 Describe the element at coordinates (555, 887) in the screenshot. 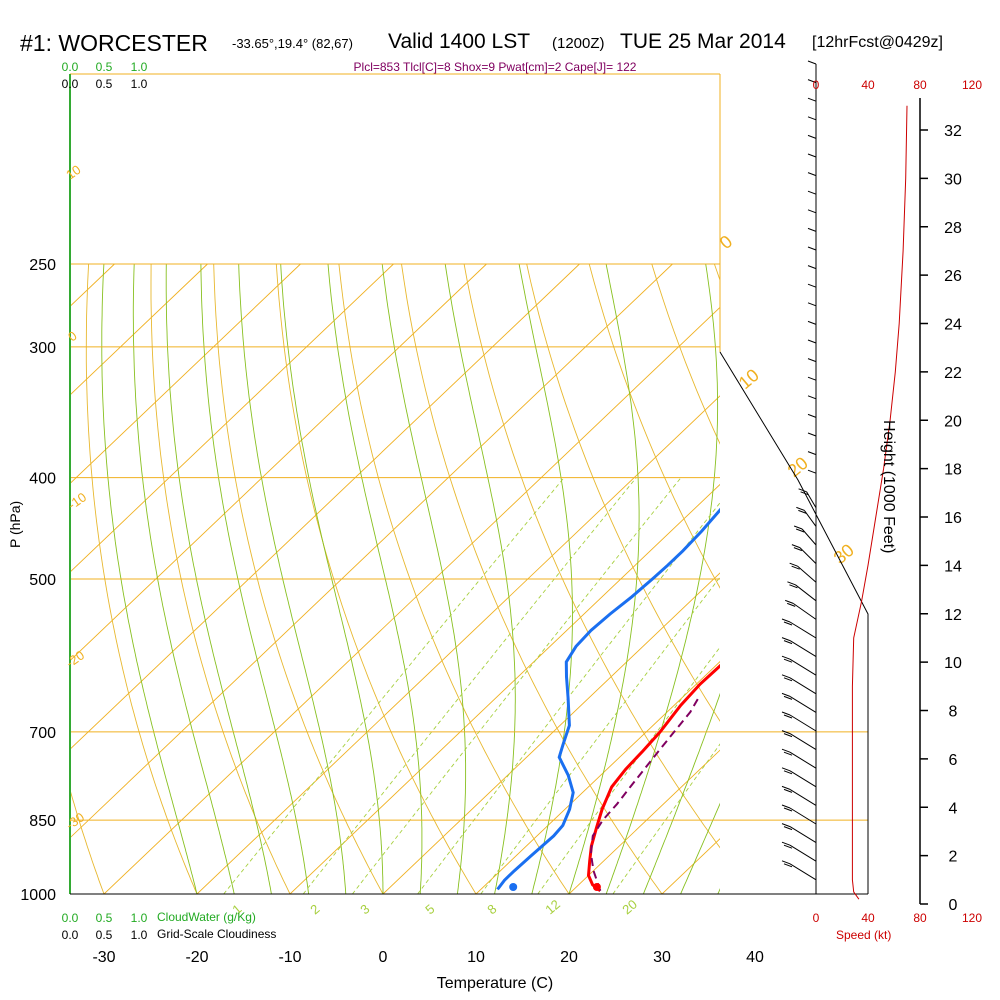

I see `surface-points` at that location.